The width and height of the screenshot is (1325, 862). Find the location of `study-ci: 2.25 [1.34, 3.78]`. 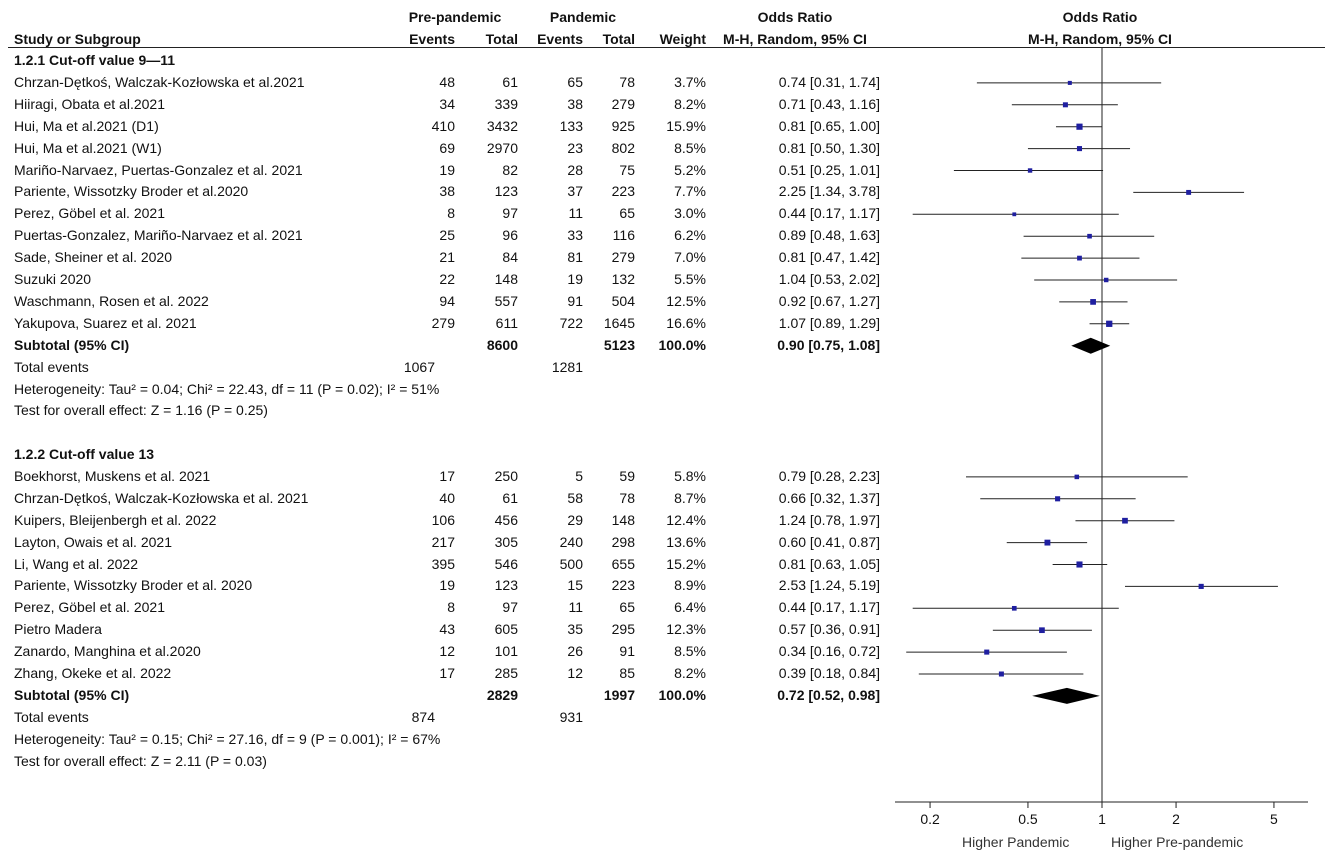

study-ci: 2.25 [1.34, 3.78] is located at coordinates (829, 191).